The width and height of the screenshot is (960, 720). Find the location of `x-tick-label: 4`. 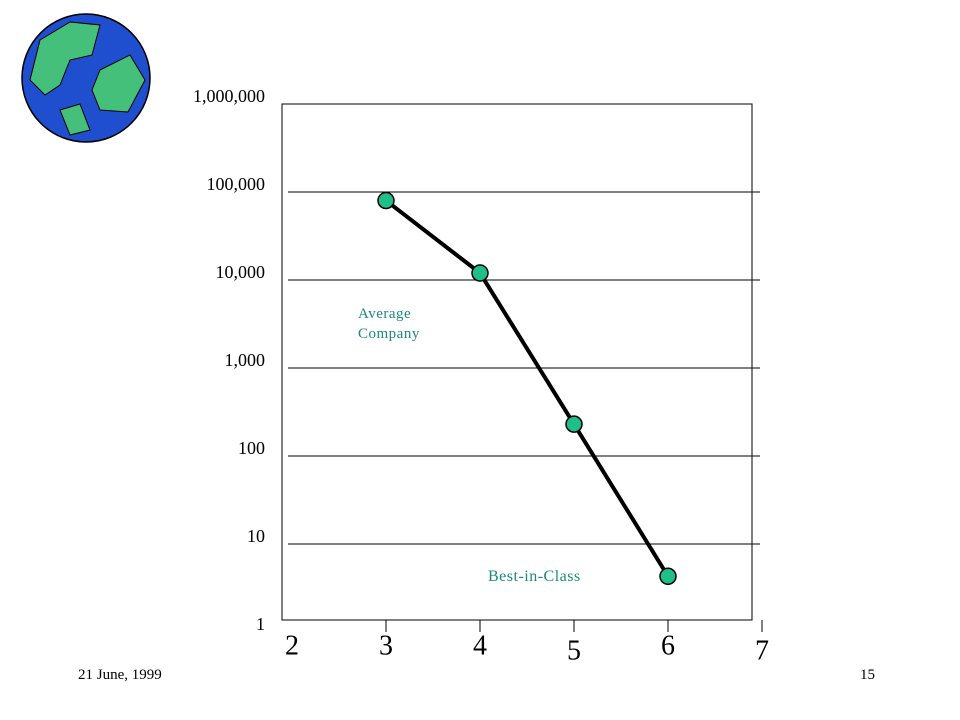

x-tick-label: 4 is located at coordinates (480, 645).